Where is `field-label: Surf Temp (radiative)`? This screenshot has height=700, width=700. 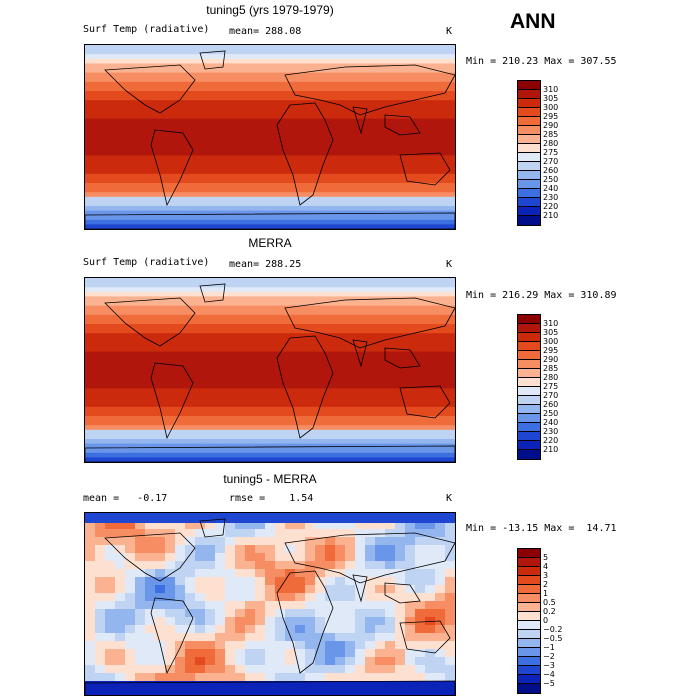 field-label: Surf Temp (radiative) is located at coordinates (146, 29).